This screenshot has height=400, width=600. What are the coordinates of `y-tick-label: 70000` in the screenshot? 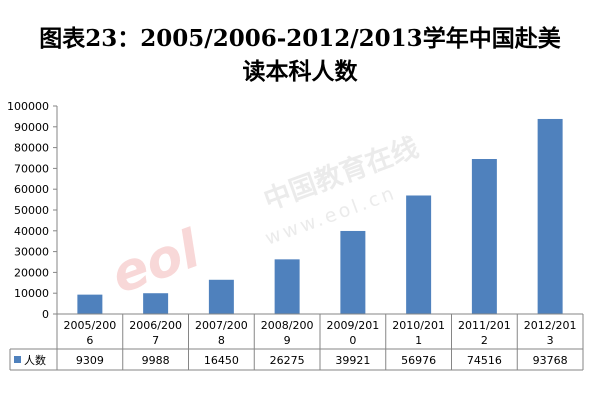 It's located at (31, 168).